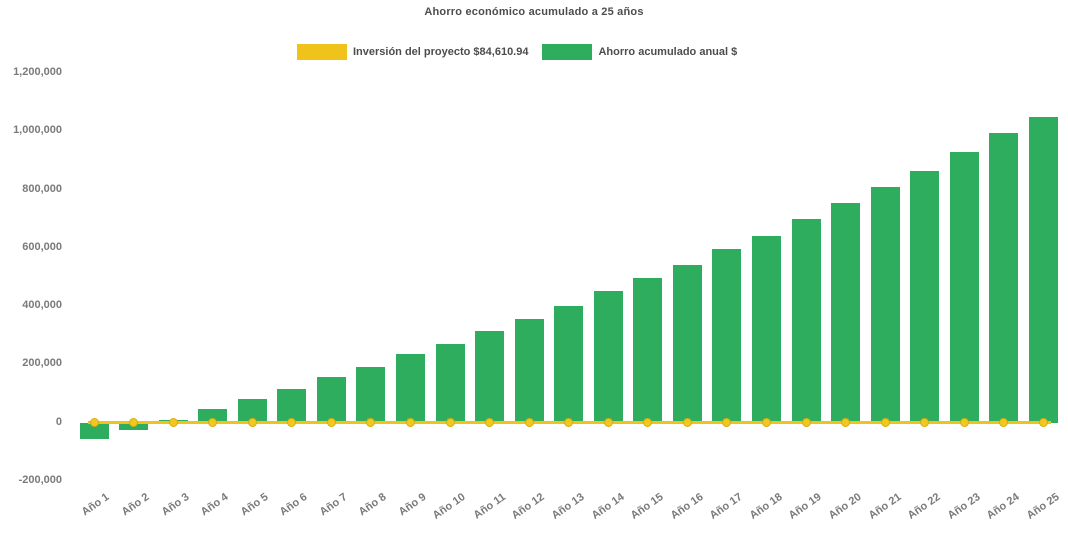  Describe the element at coordinates (213, 416) in the screenshot. I see `bar-año-4` at that location.